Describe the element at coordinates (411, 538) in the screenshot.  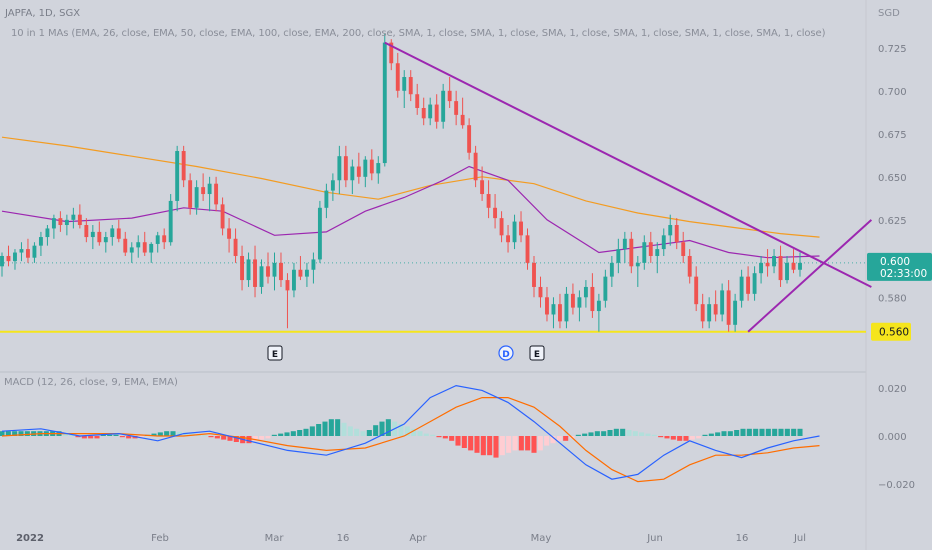
I see `time-axis: 2022 Feb Mar 16 Apr May Jun 16 Jul` at that location.